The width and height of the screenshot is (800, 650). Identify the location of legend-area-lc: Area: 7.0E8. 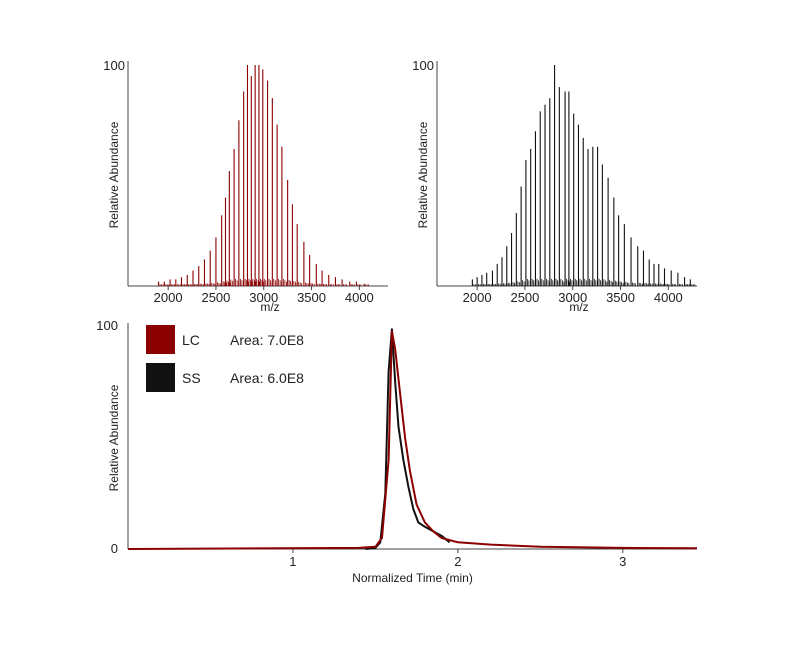
(267, 340).